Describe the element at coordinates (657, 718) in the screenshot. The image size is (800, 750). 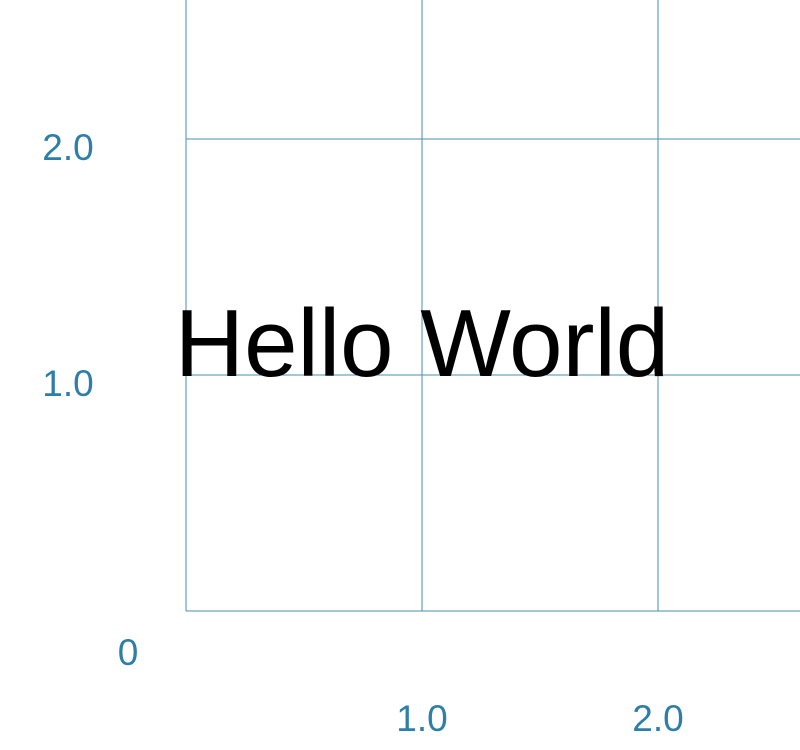
I see `x-tick-label: 2.0` at that location.